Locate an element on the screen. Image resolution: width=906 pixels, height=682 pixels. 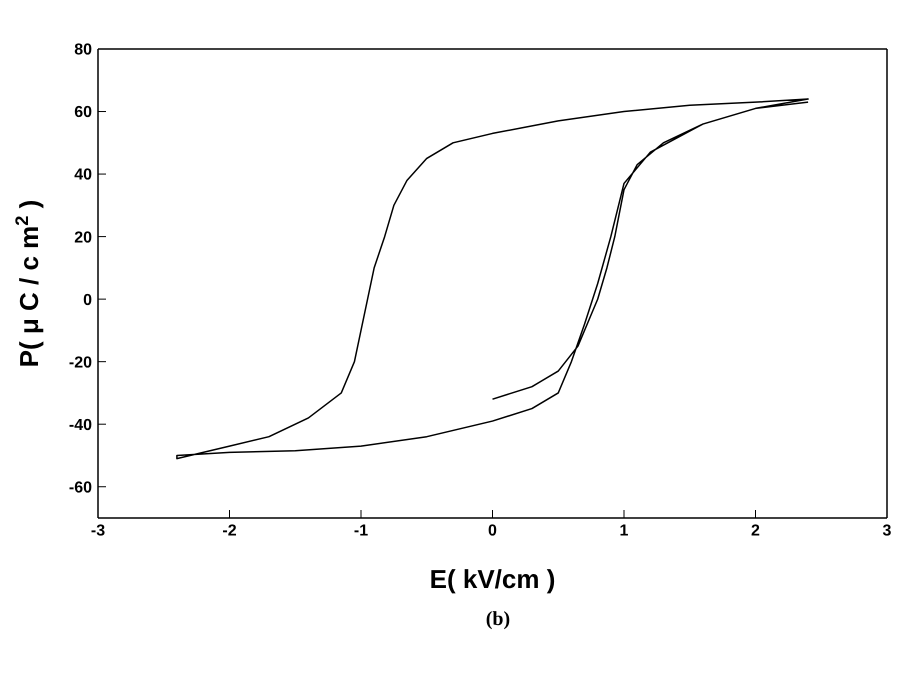
y-tick-label: -60 is located at coordinates (80, 487).